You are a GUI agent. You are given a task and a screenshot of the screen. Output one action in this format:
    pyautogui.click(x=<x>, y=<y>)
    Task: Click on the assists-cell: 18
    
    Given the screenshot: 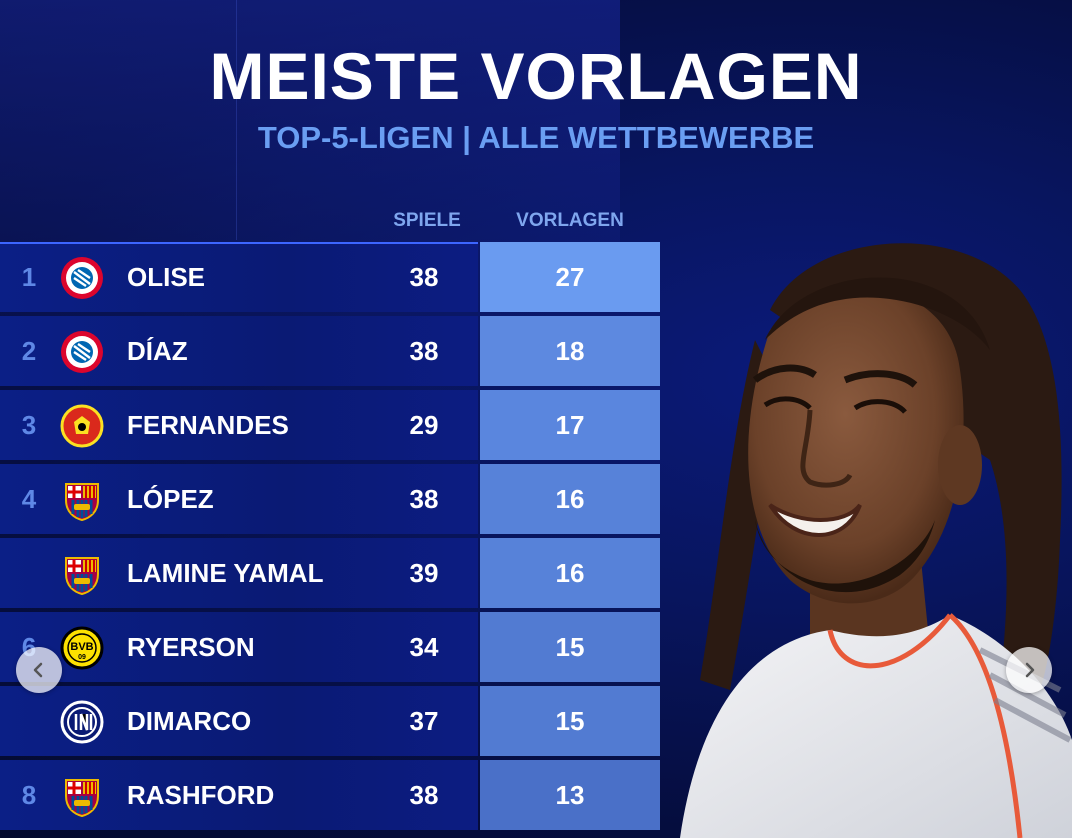 What is the action you would take?
    pyautogui.click(x=570, y=351)
    